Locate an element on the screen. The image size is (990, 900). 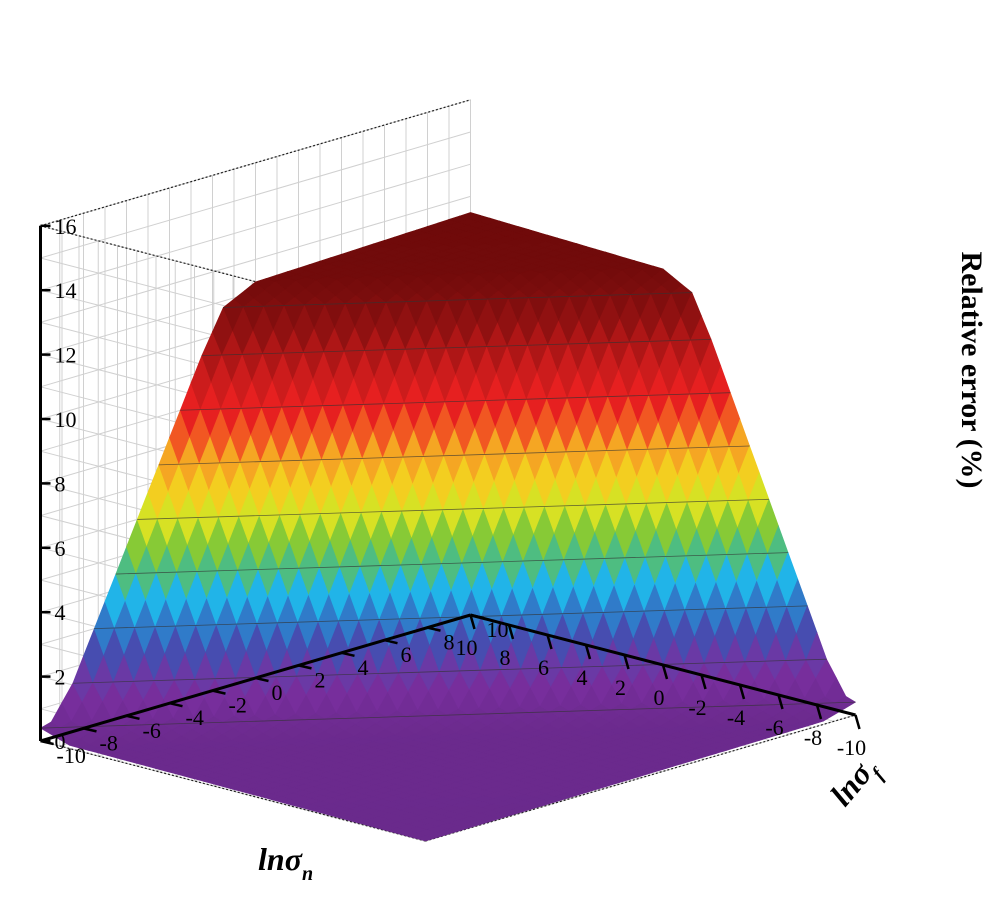
x-axis-title-sub: n is located at coordinates (307, 874).